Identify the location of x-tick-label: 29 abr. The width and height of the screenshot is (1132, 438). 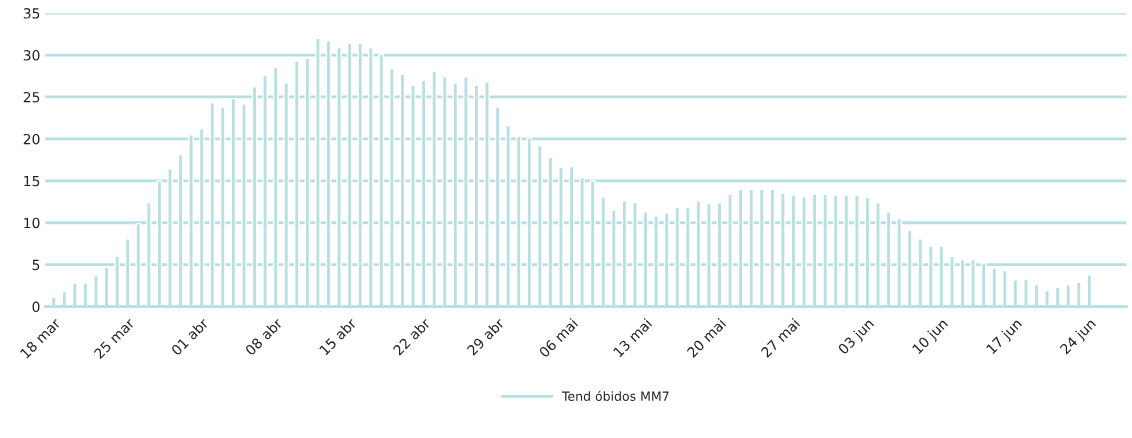
(486, 336).